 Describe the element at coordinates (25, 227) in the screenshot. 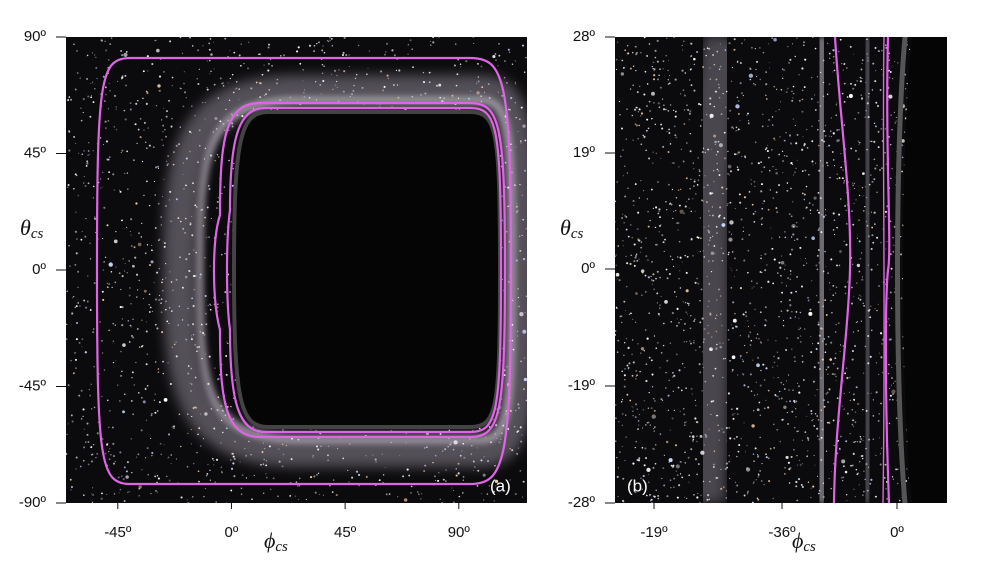

I see `y-axis-label-main: θ` at that location.